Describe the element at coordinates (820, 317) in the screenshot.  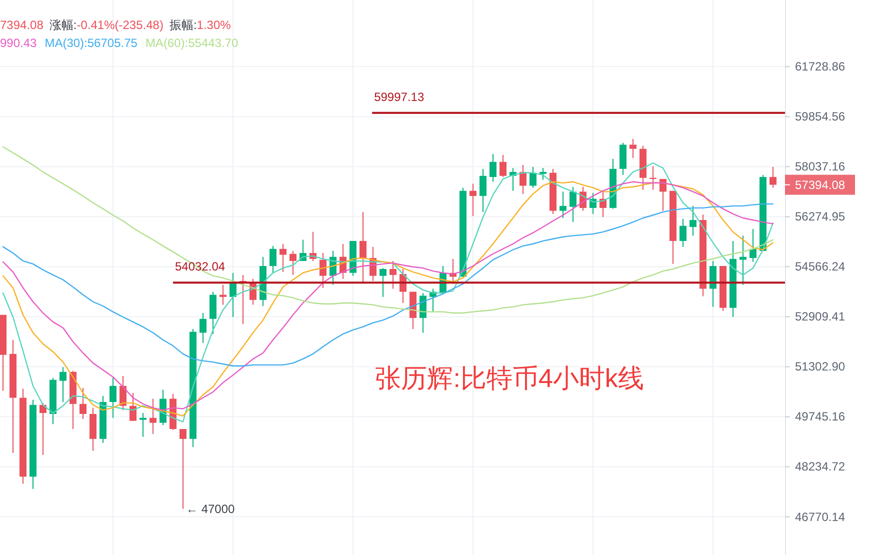
I see `y-tick-label: 52909.41` at that location.